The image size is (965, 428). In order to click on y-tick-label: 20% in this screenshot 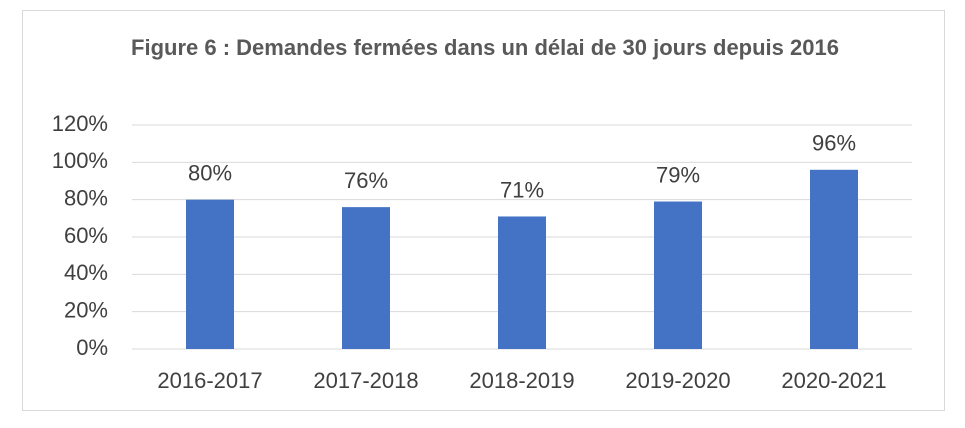, I will do `click(86, 309)`.